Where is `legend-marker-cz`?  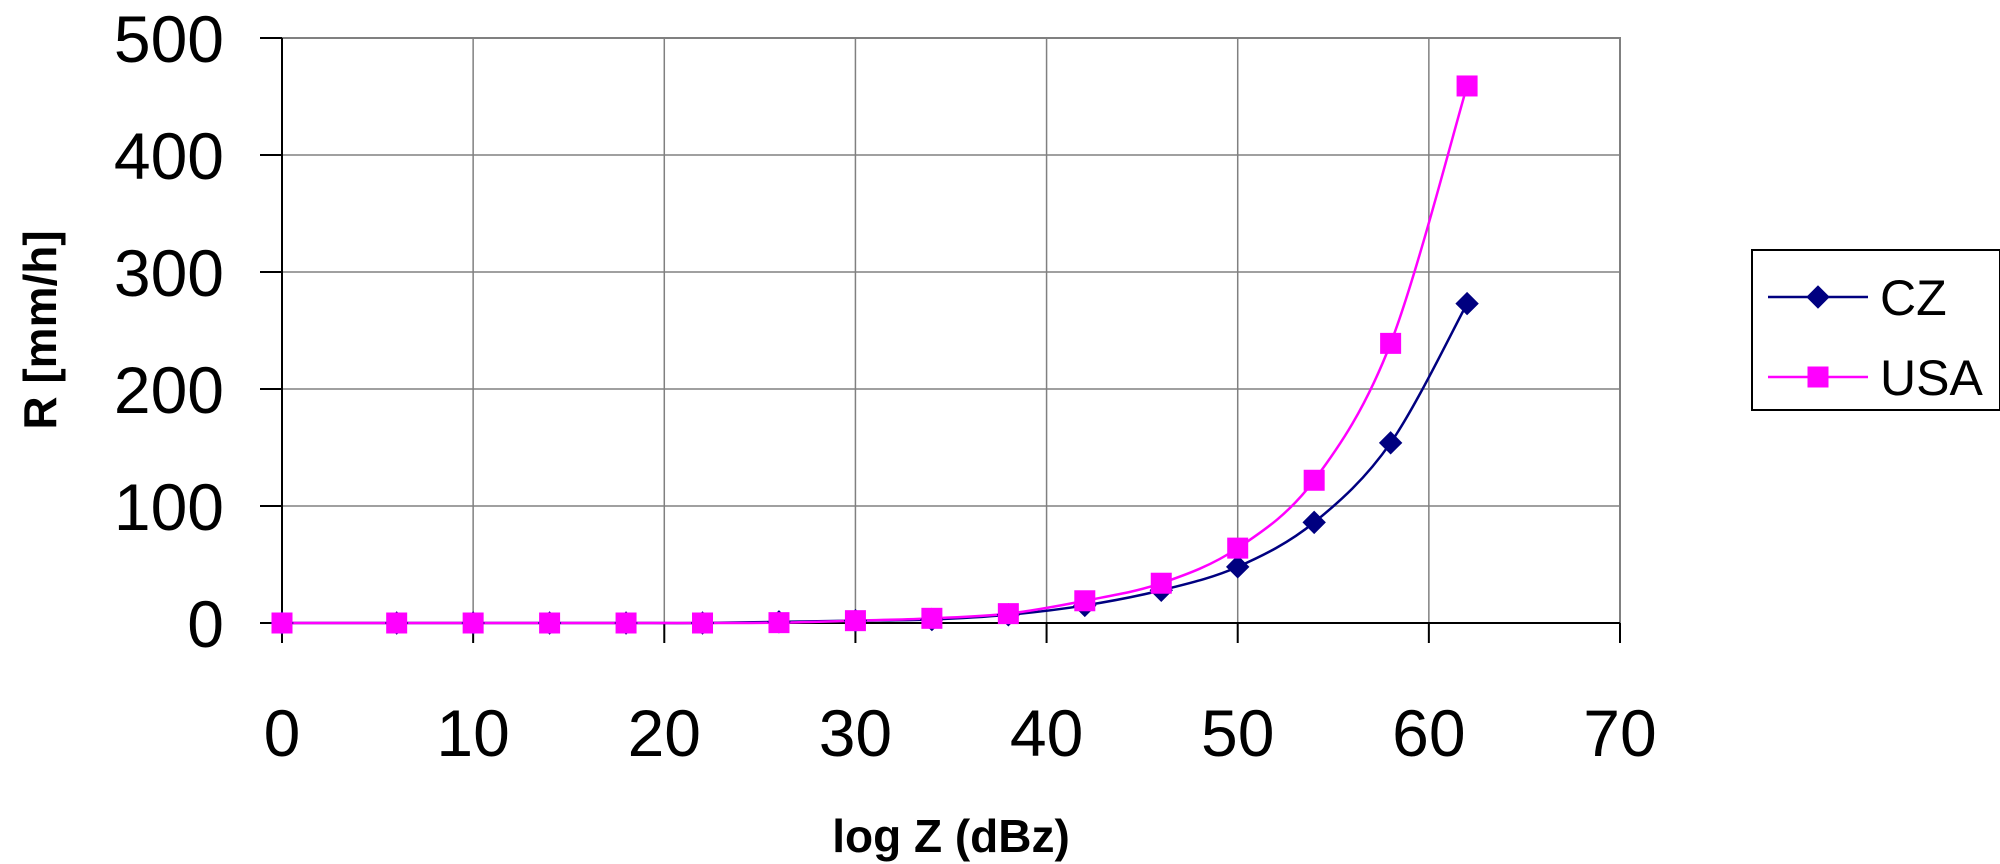
legend-marker-cz is located at coordinates (1818, 297).